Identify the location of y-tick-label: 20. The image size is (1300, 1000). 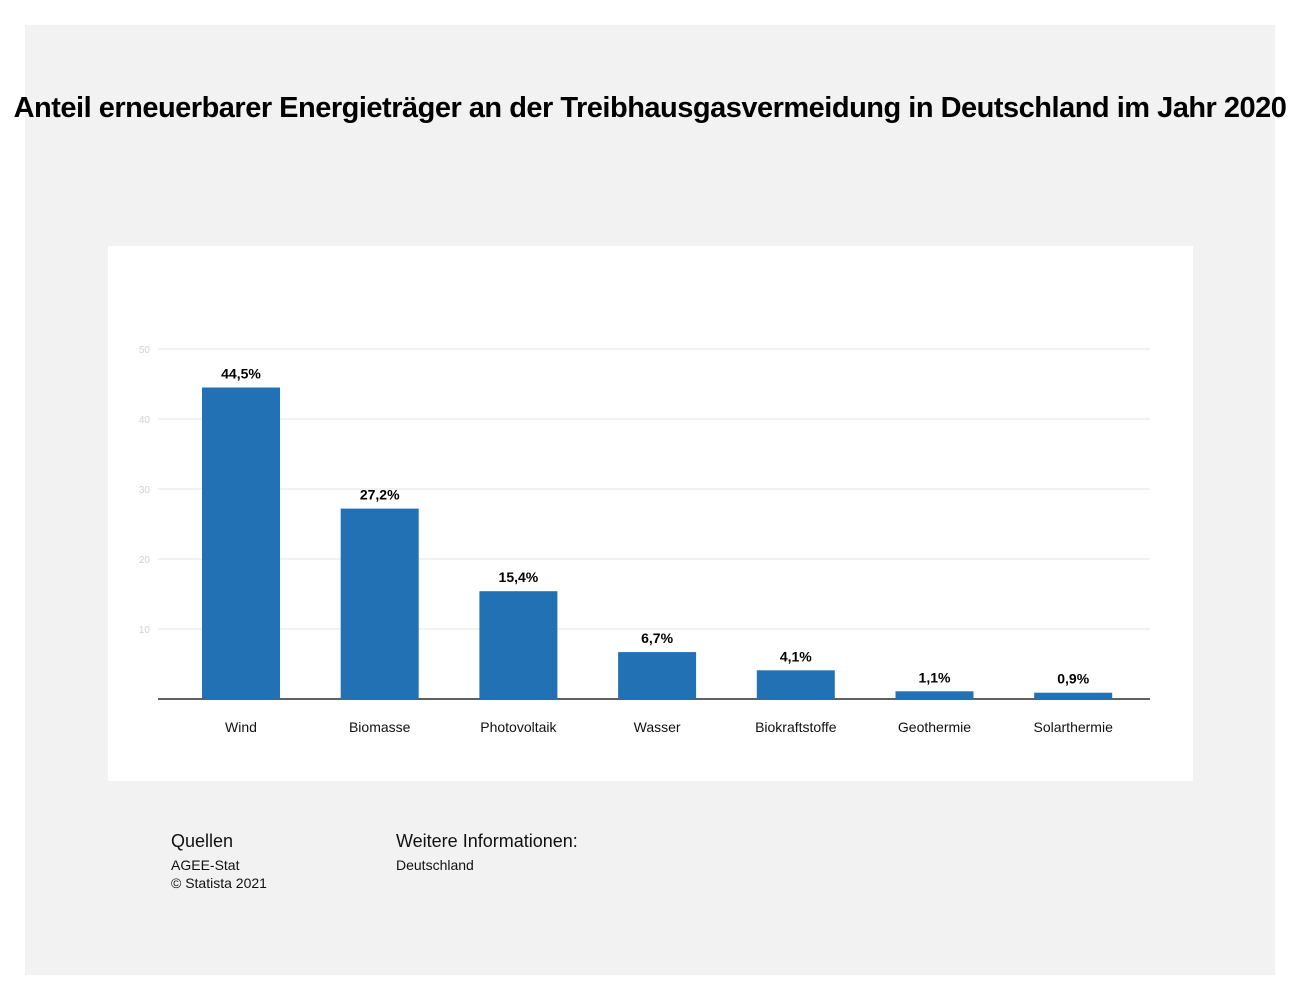
(145, 560).